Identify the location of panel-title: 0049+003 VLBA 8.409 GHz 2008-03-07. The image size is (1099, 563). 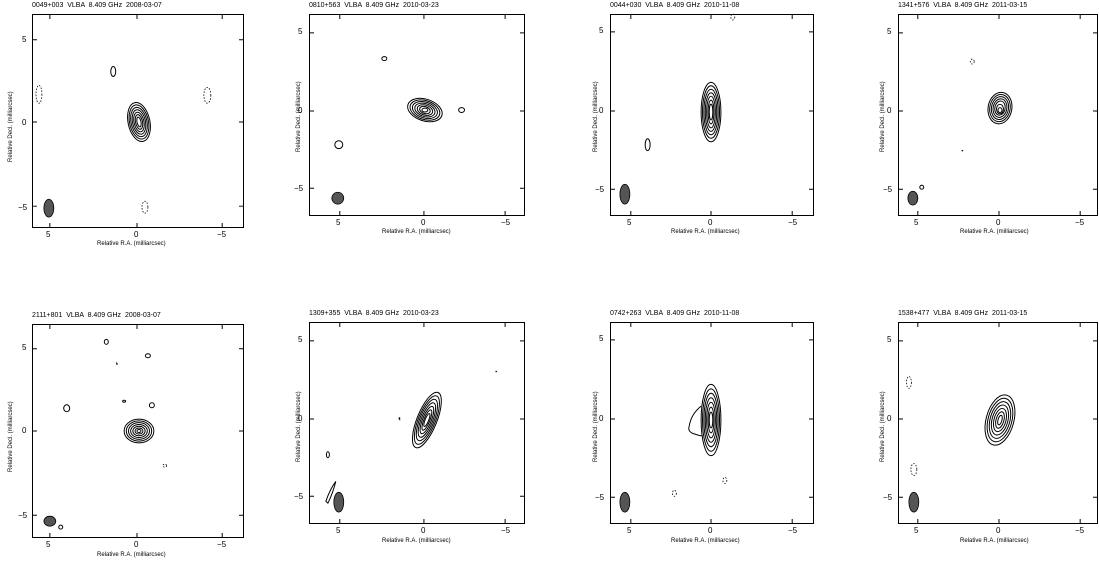
(97, 5).